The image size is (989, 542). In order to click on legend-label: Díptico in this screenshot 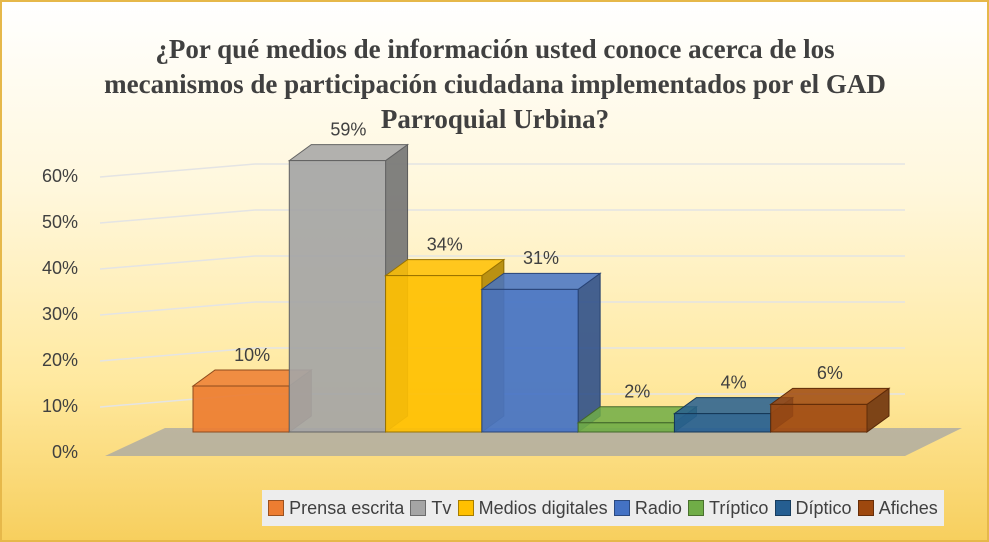, I will do `click(823, 507)`.